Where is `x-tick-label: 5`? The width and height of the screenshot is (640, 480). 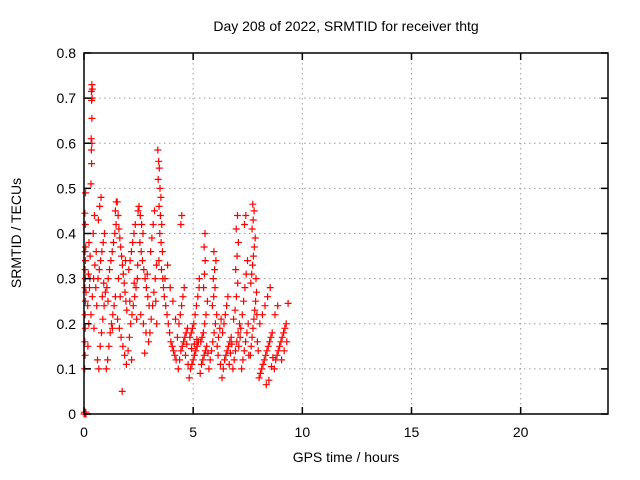
x-tick-label: 5 is located at coordinates (193, 432).